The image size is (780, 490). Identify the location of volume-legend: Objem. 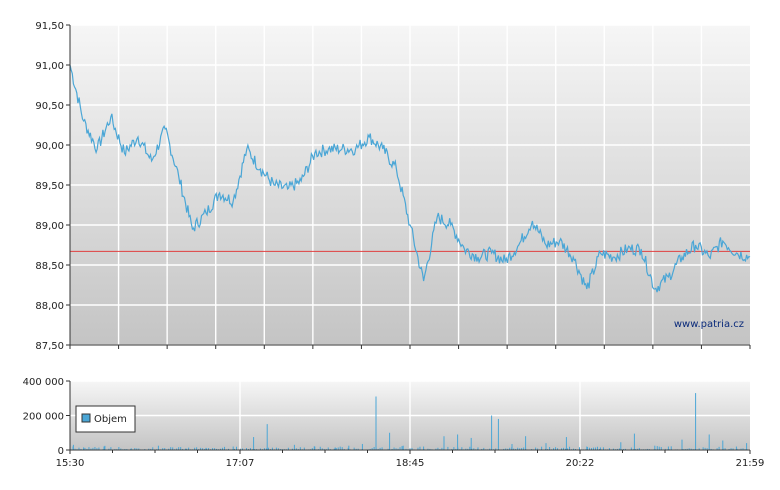
(105, 419).